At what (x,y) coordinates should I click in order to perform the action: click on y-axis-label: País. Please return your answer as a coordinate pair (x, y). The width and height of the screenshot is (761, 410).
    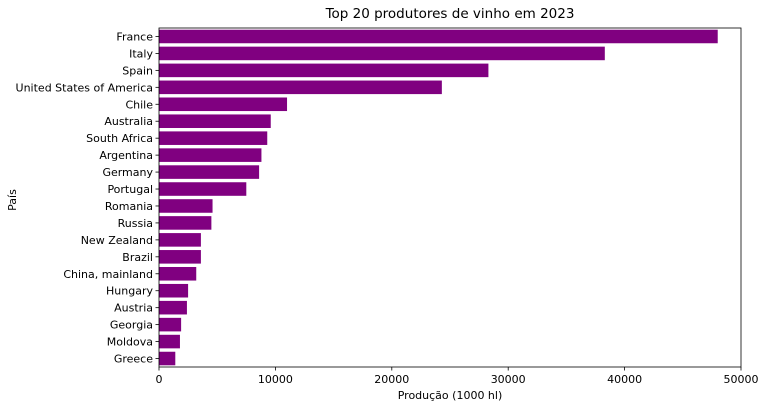
    Looking at the image, I should click on (12, 200).